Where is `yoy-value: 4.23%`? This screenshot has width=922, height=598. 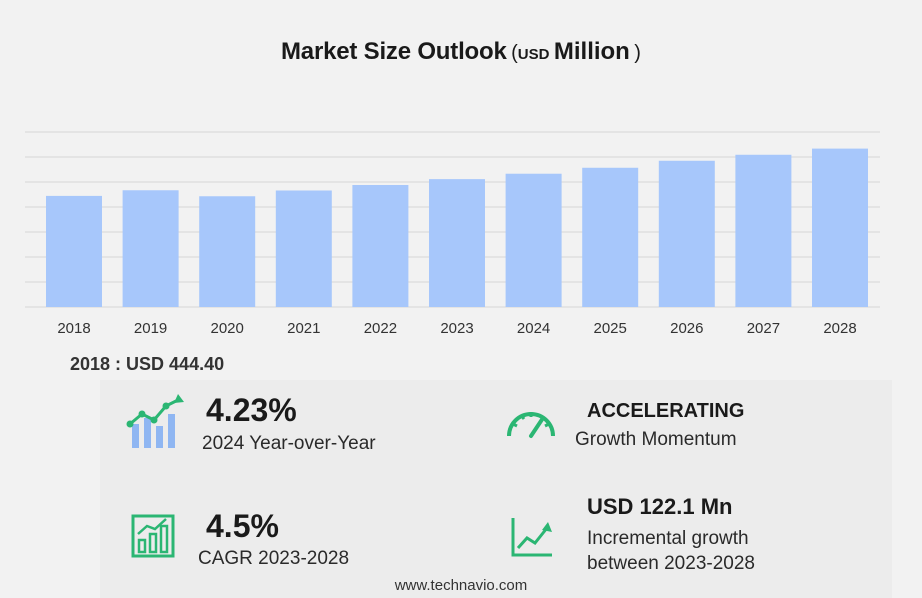 yoy-value: 4.23% is located at coordinates (251, 410).